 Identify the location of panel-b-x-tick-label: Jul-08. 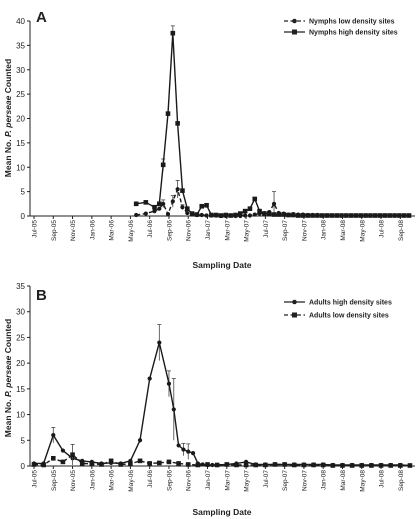
(382, 479).